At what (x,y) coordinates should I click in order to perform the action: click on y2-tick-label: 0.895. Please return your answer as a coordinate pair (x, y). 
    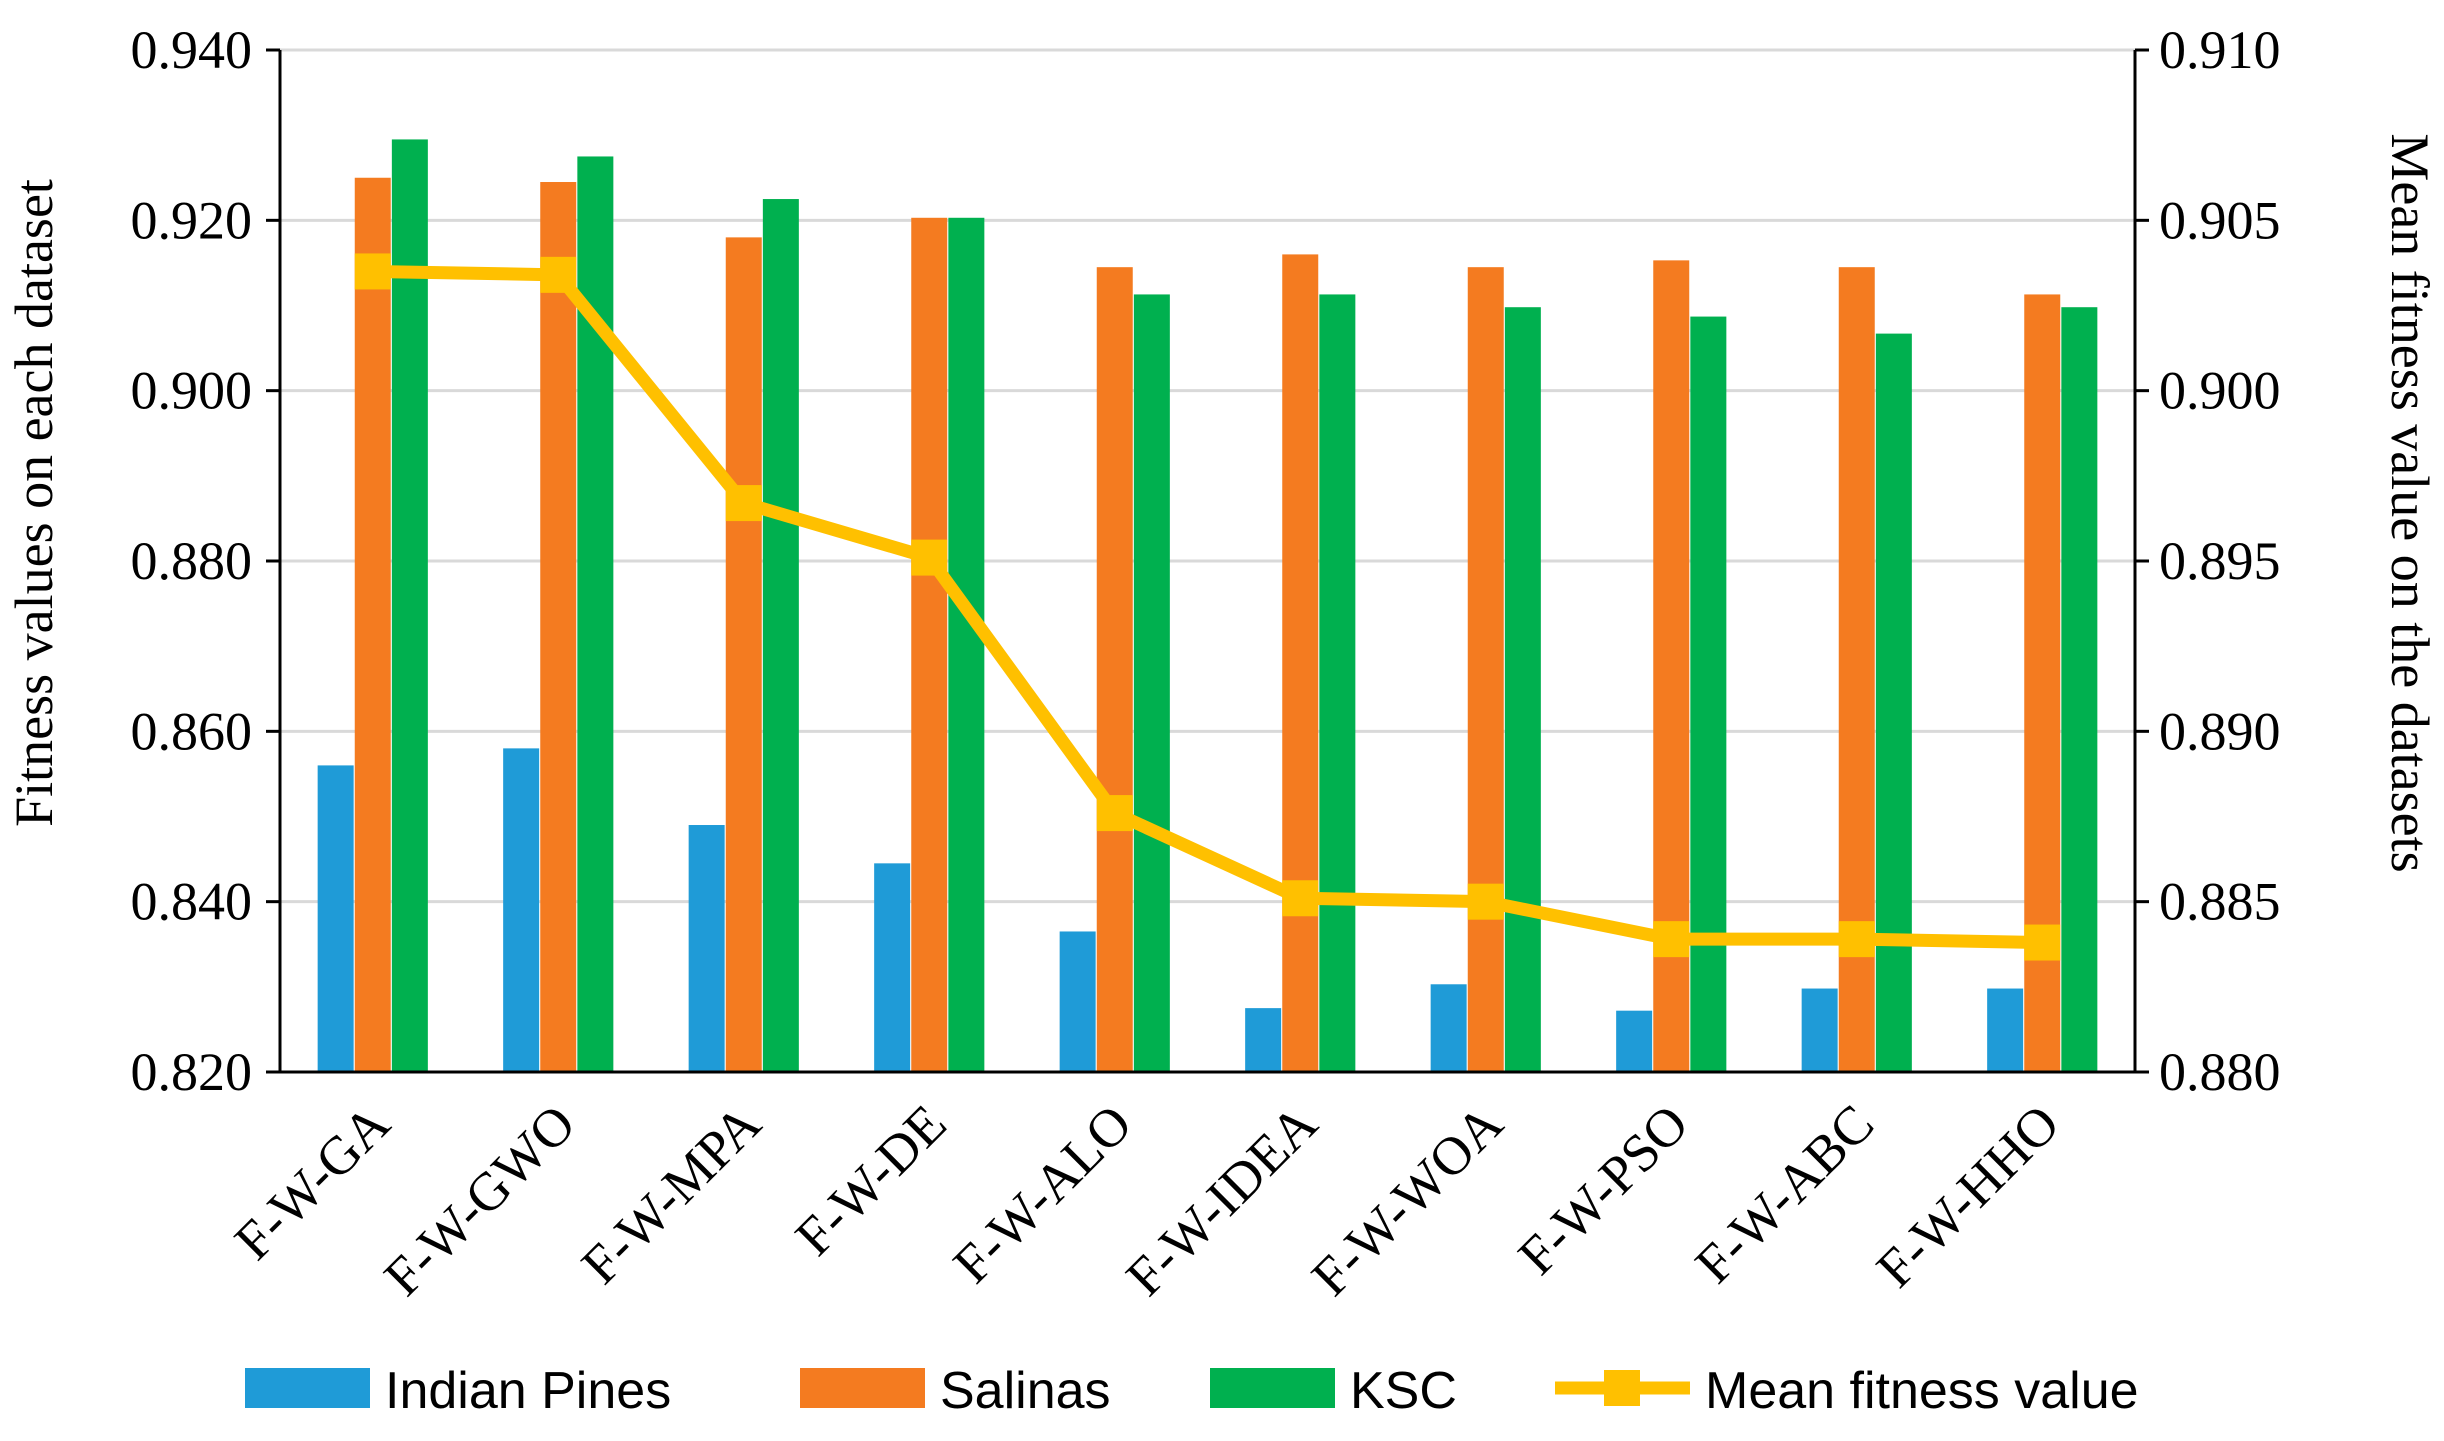
    Looking at the image, I should click on (2220, 561).